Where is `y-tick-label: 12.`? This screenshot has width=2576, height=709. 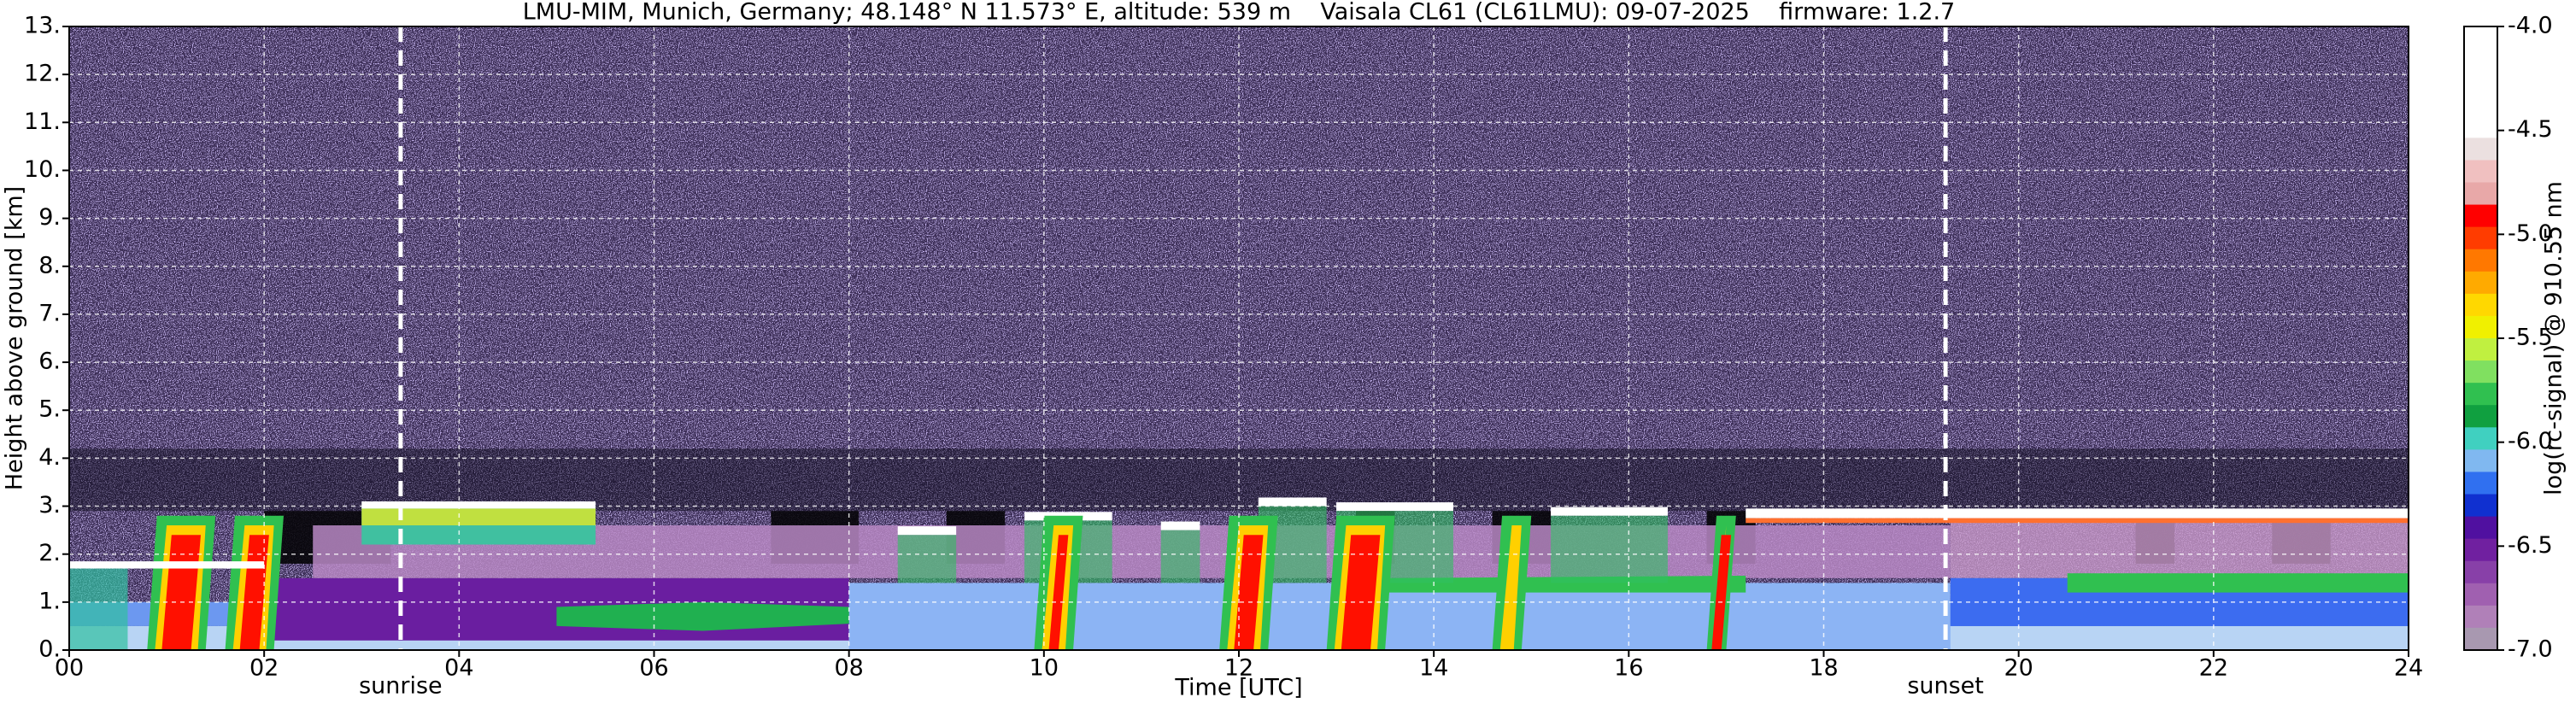
y-tick-label: 12. is located at coordinates (42, 74).